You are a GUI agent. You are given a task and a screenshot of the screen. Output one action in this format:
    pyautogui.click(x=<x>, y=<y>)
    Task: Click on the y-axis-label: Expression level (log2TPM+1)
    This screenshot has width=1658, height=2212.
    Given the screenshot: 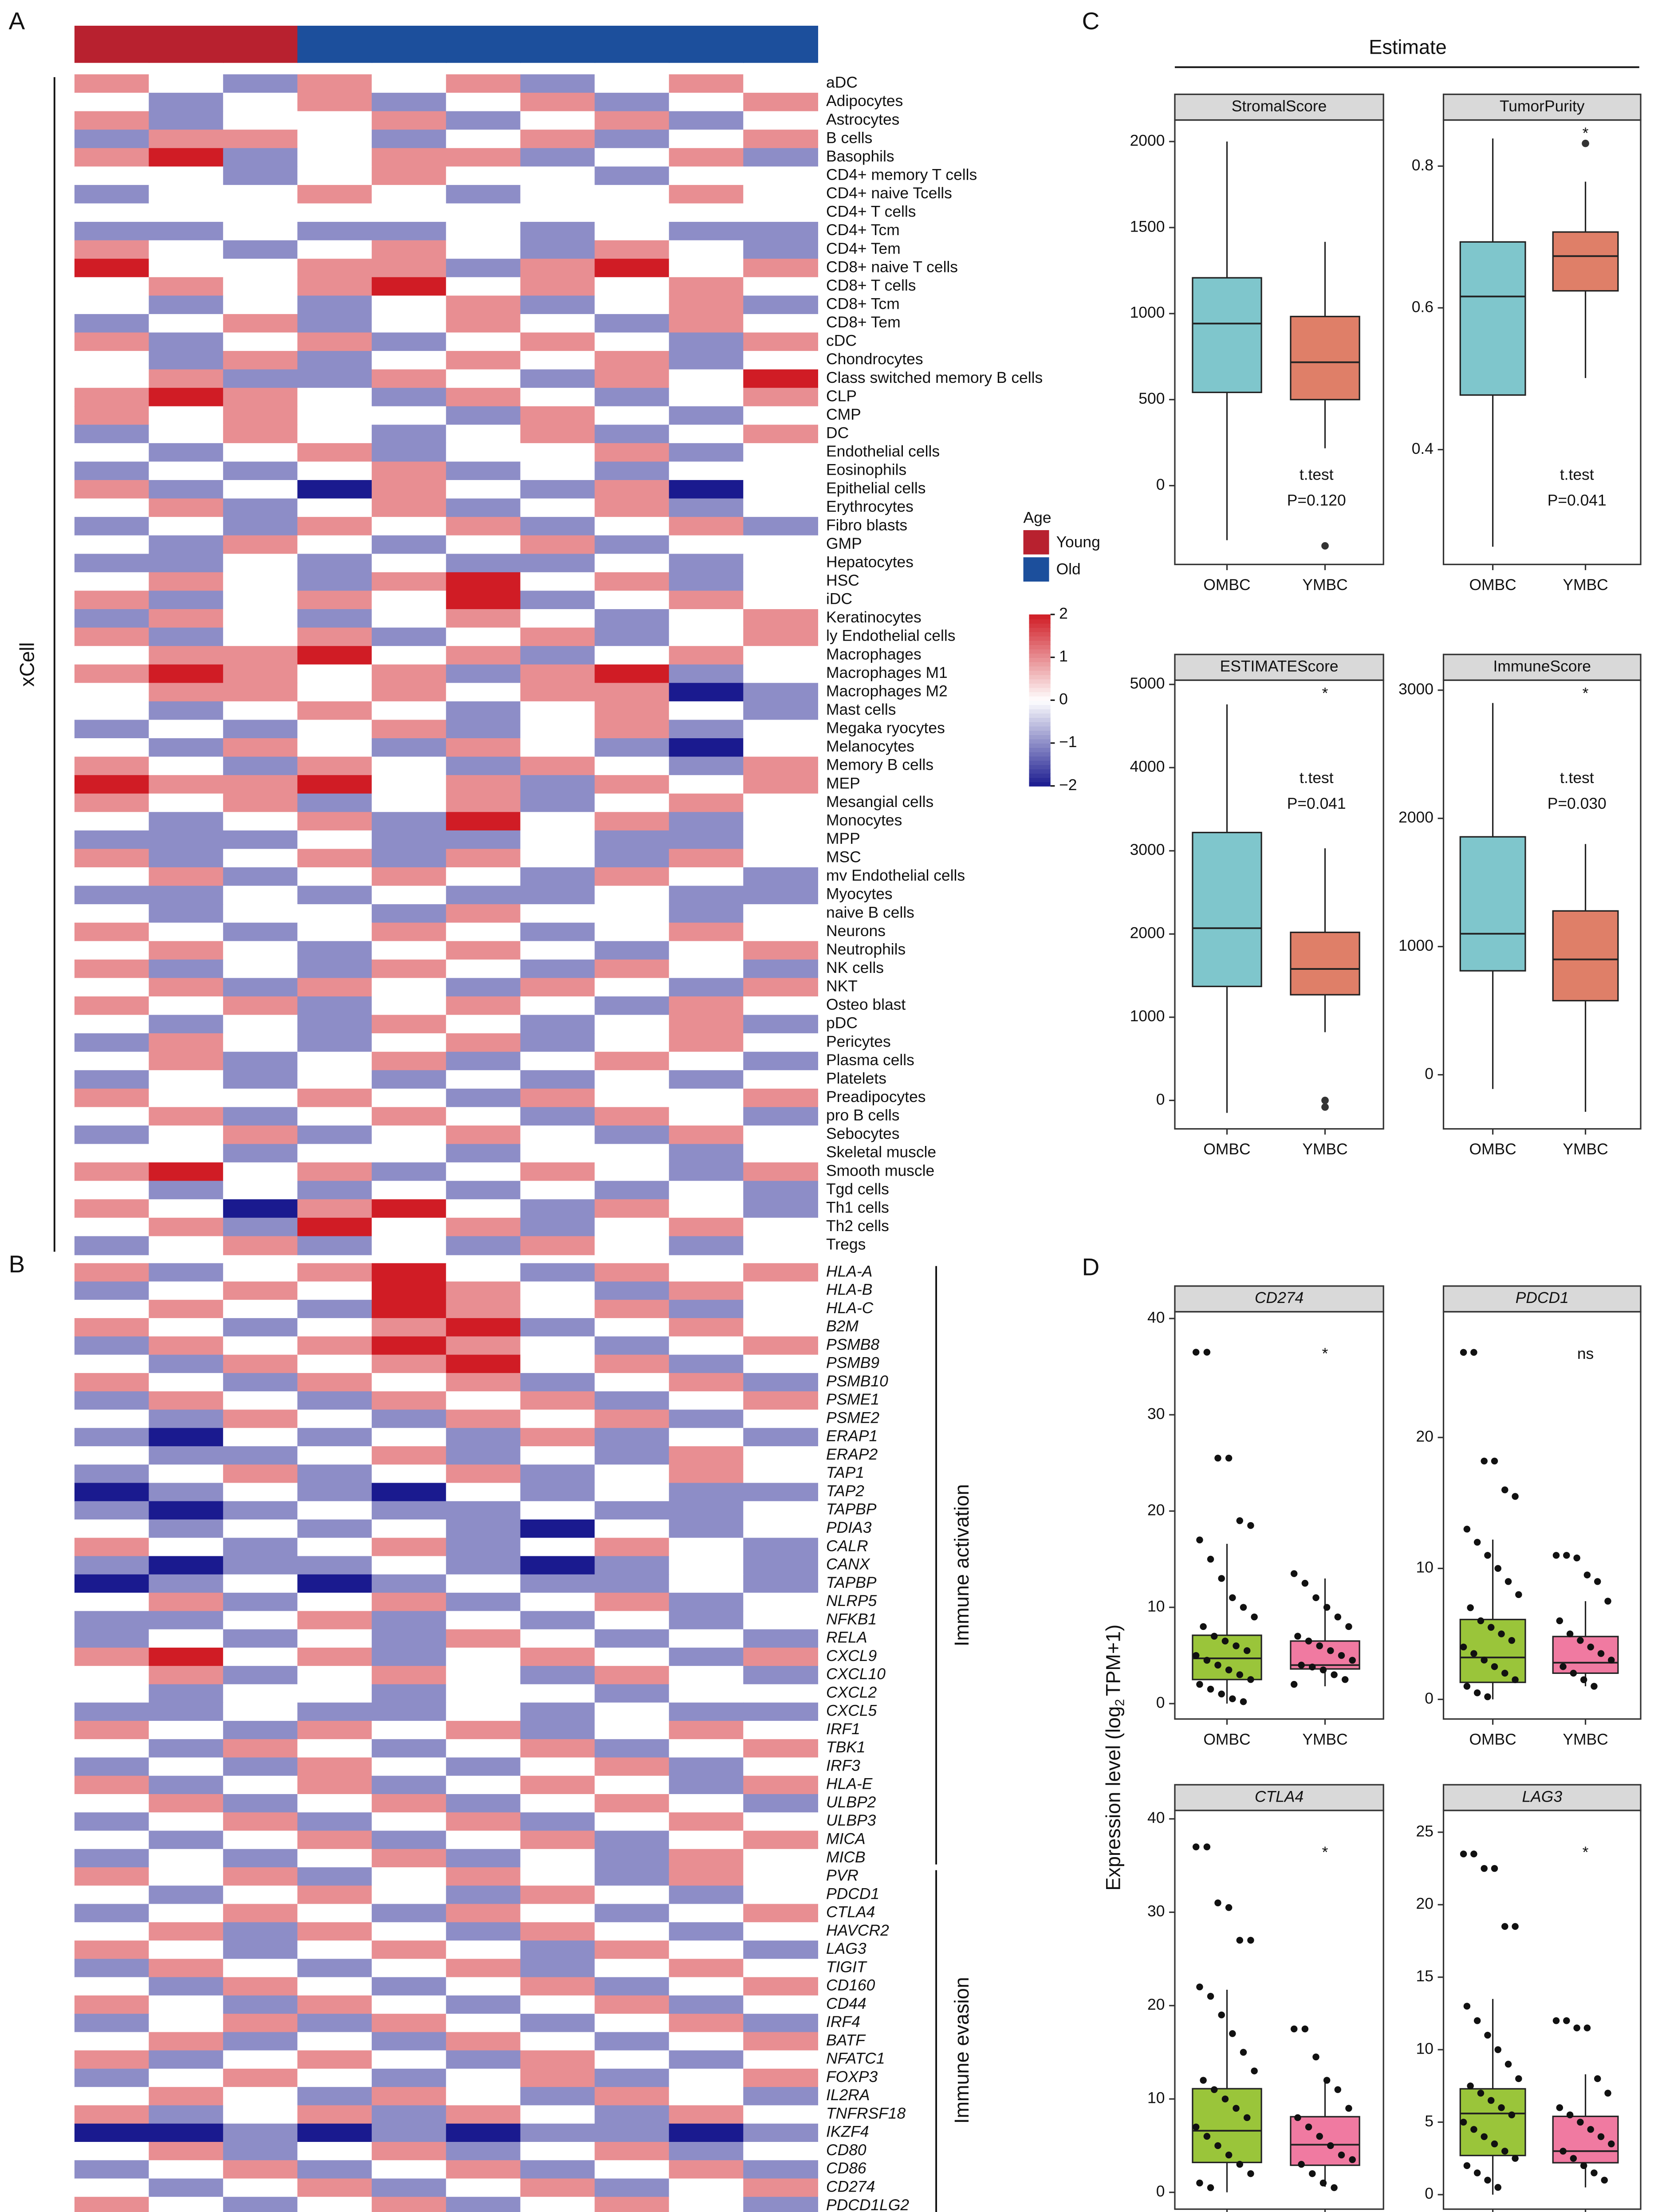 What is the action you would take?
    pyautogui.click(x=1114, y=1758)
    